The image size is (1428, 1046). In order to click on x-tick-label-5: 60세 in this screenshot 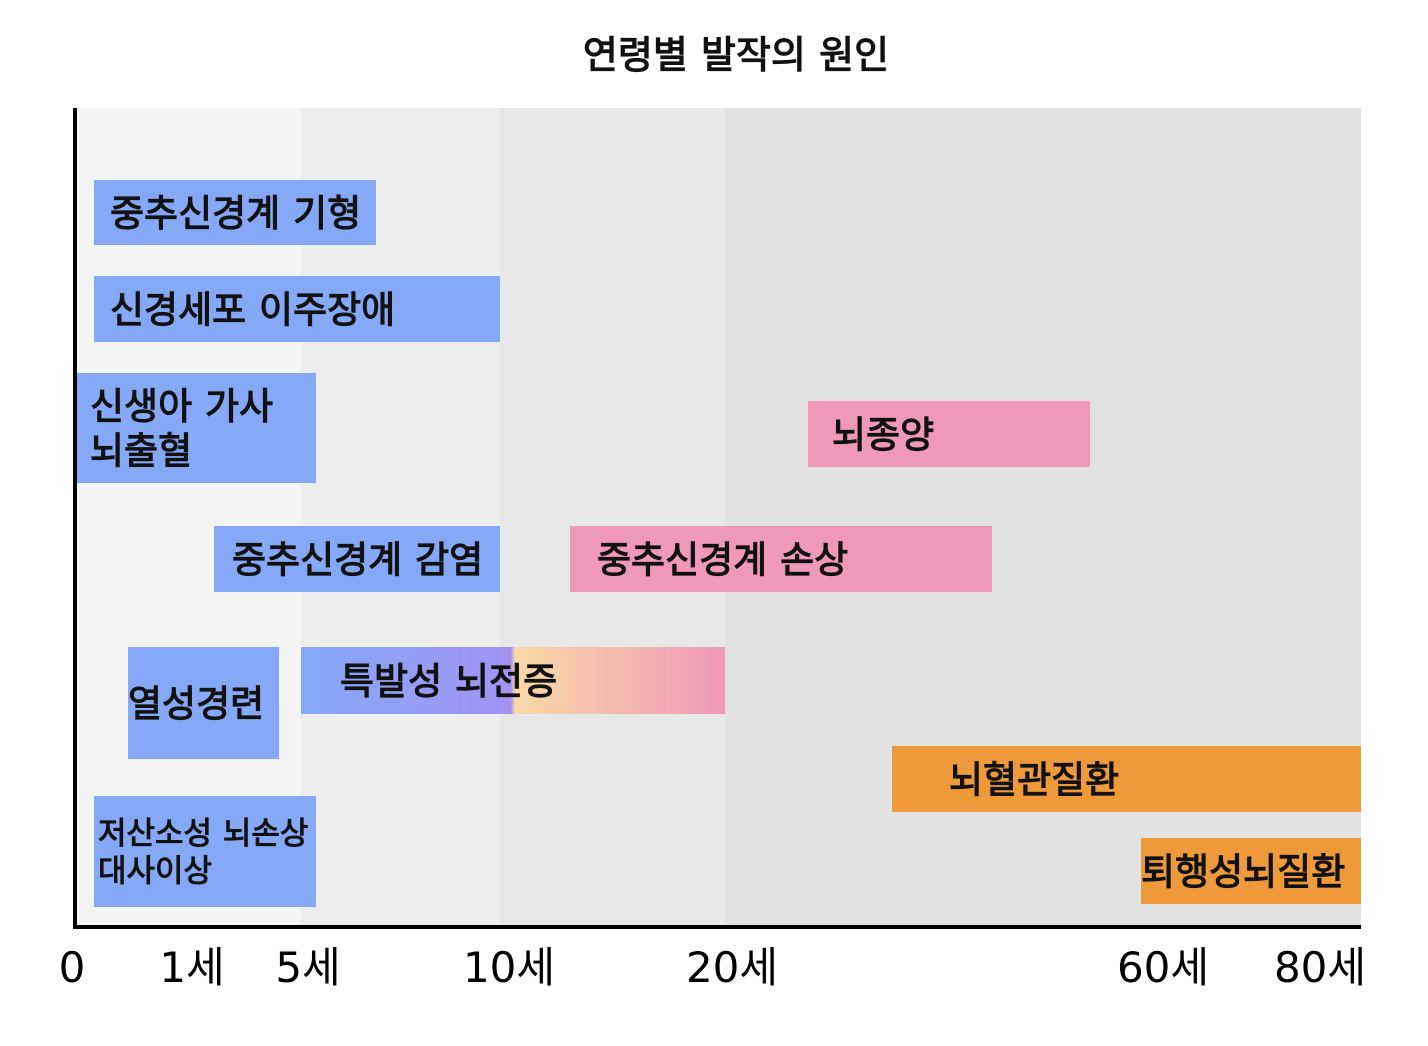, I will do `click(1163, 967)`.